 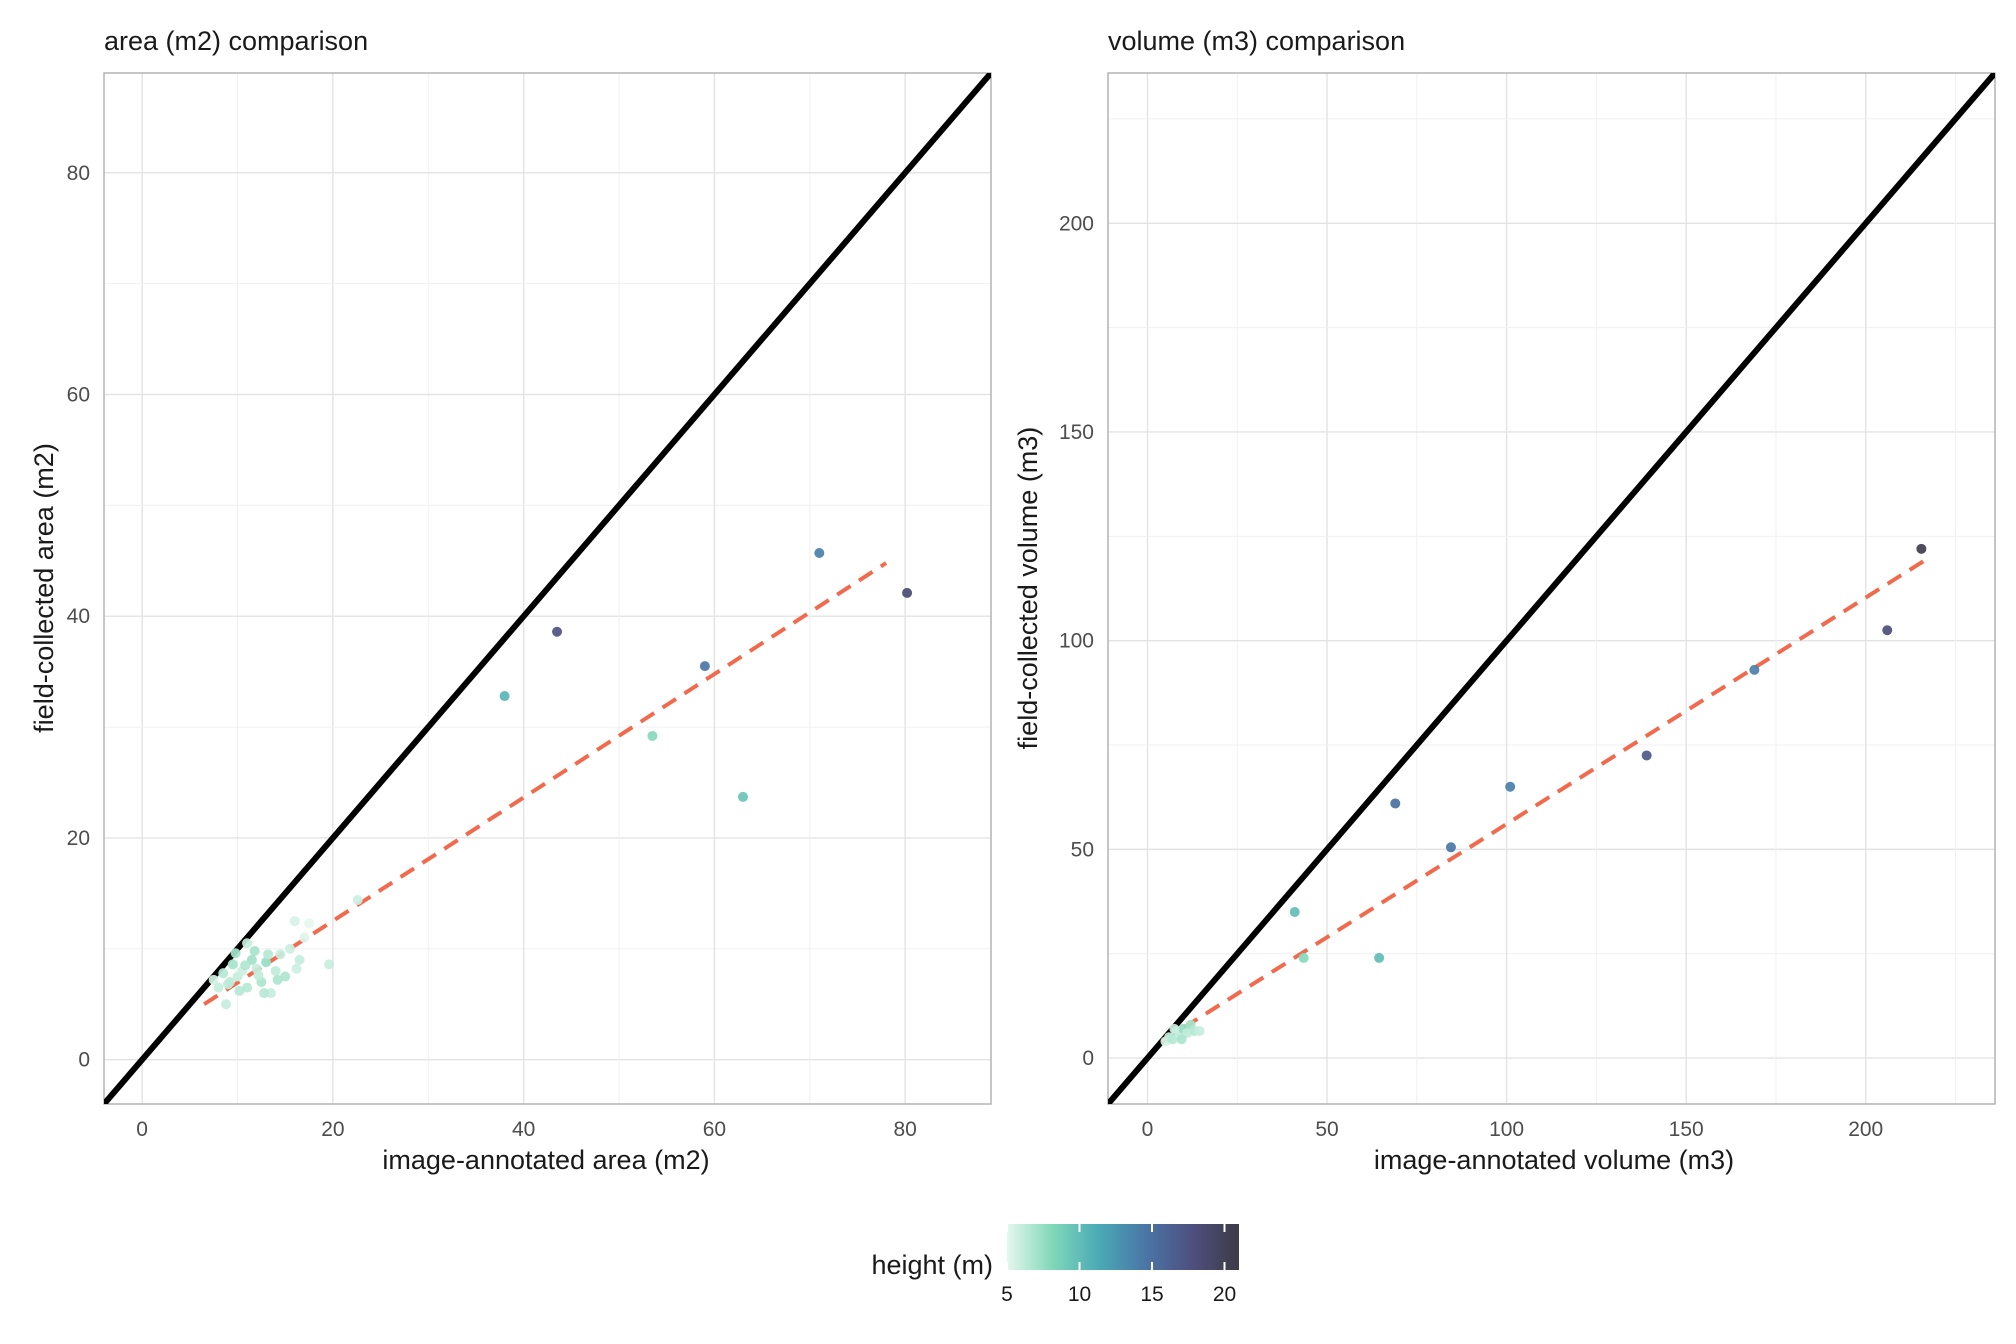 What do you see at coordinates (1007, 1294) in the screenshot?
I see `legend-tick-label: 5` at bounding box center [1007, 1294].